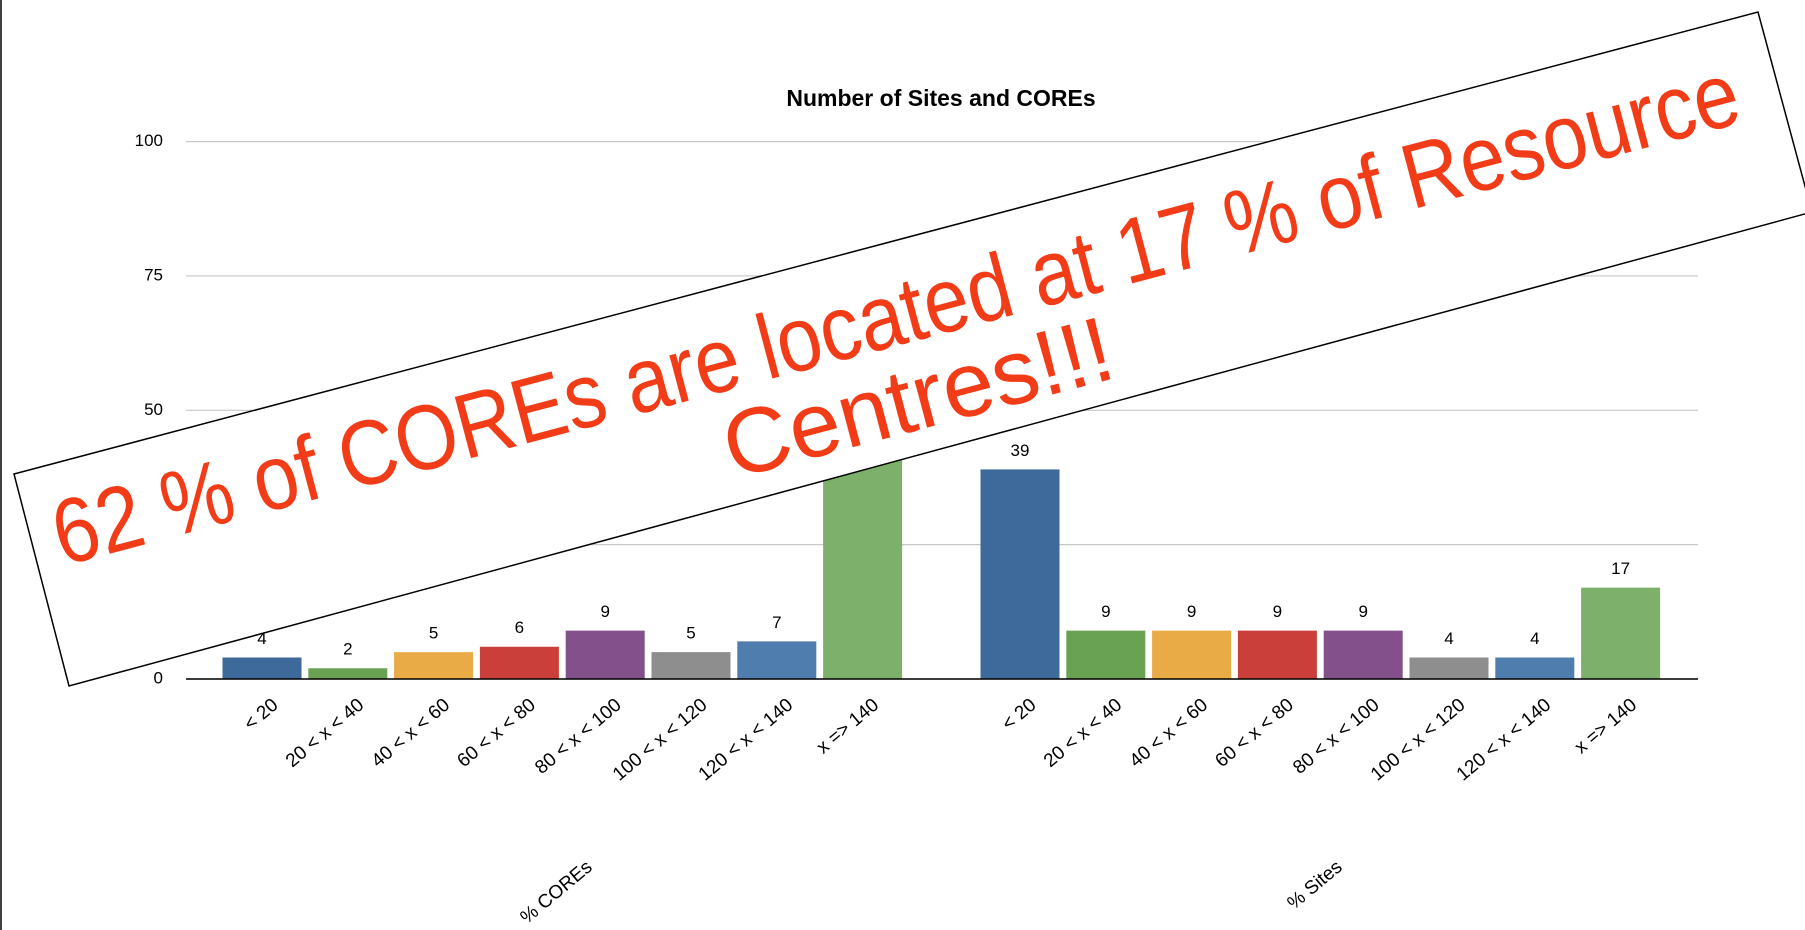  What do you see at coordinates (1020, 450) in the screenshot?
I see `value-label: 39` at bounding box center [1020, 450].